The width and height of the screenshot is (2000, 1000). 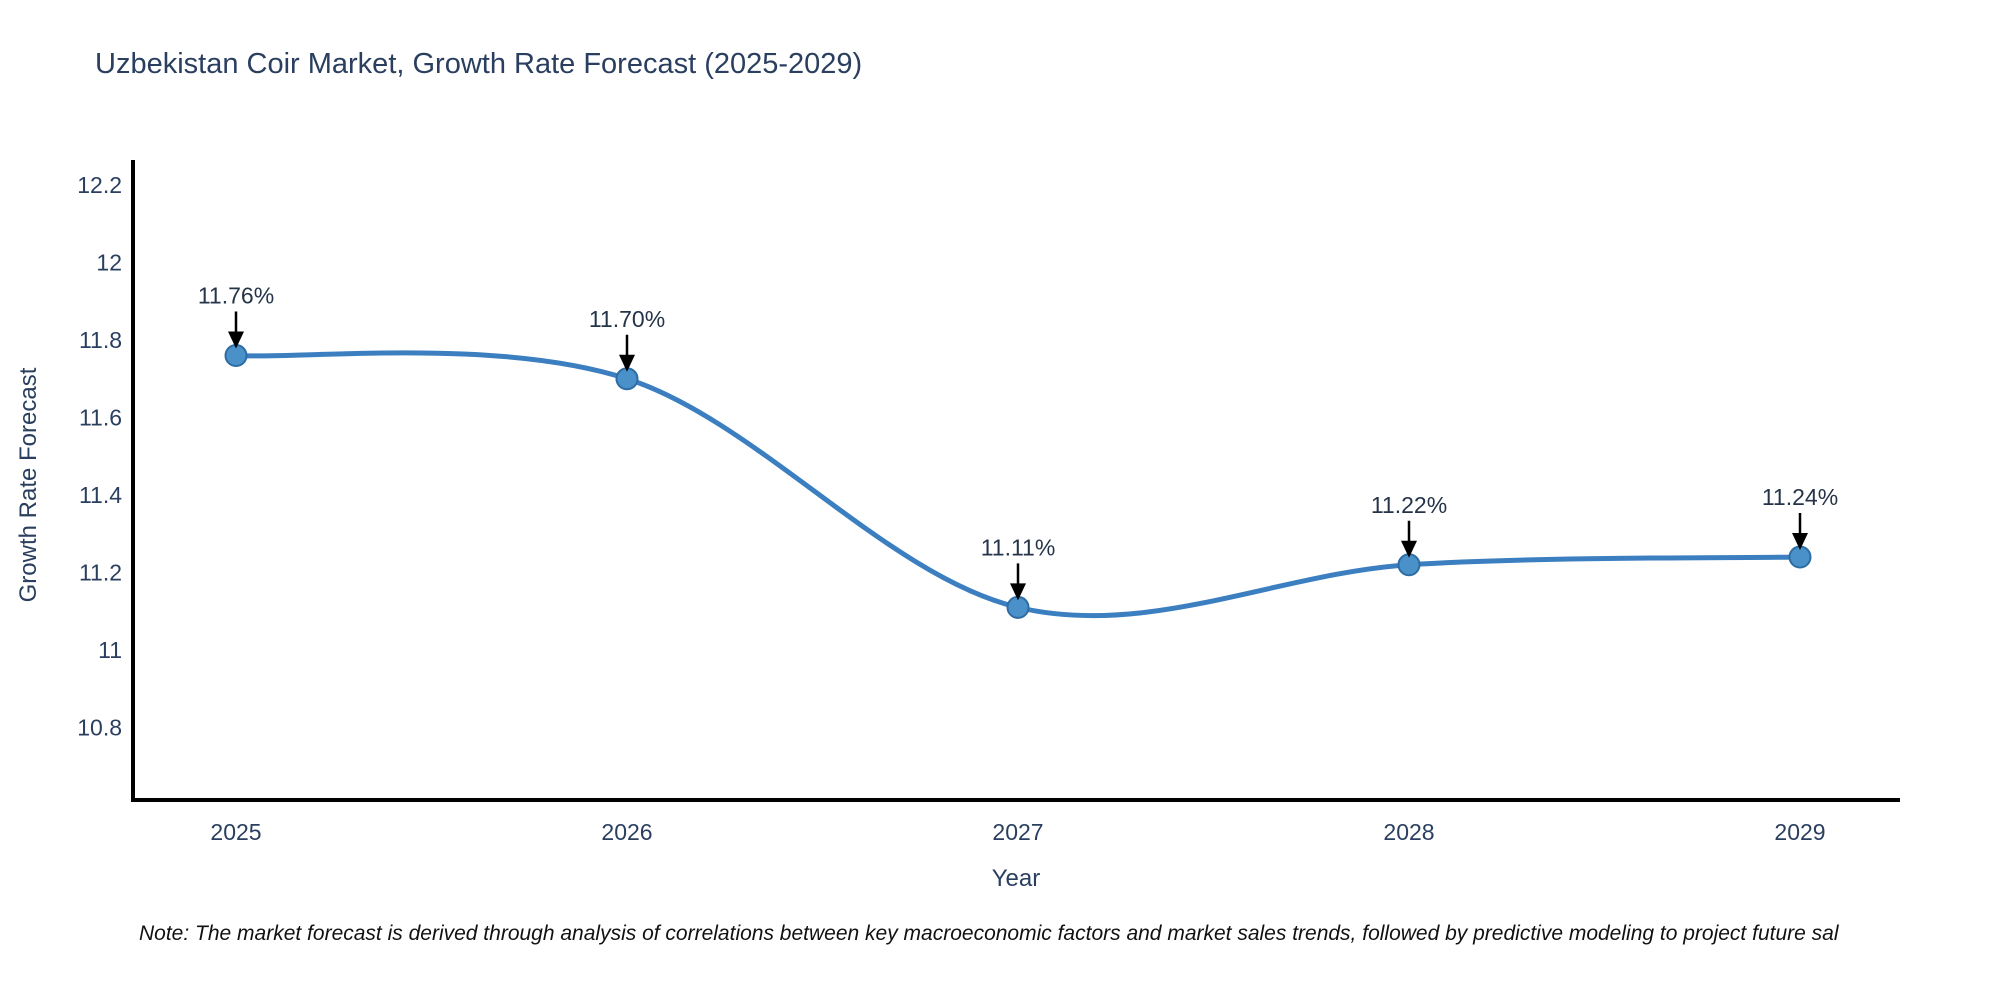 I want to click on y-axis-ticks: 10.8 11 11.2 11.4 11.6 11.8 12 12.2, so click(x=99, y=456).